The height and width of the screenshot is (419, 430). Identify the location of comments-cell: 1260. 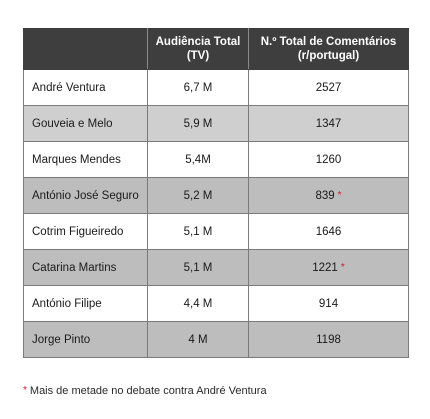
(328, 159).